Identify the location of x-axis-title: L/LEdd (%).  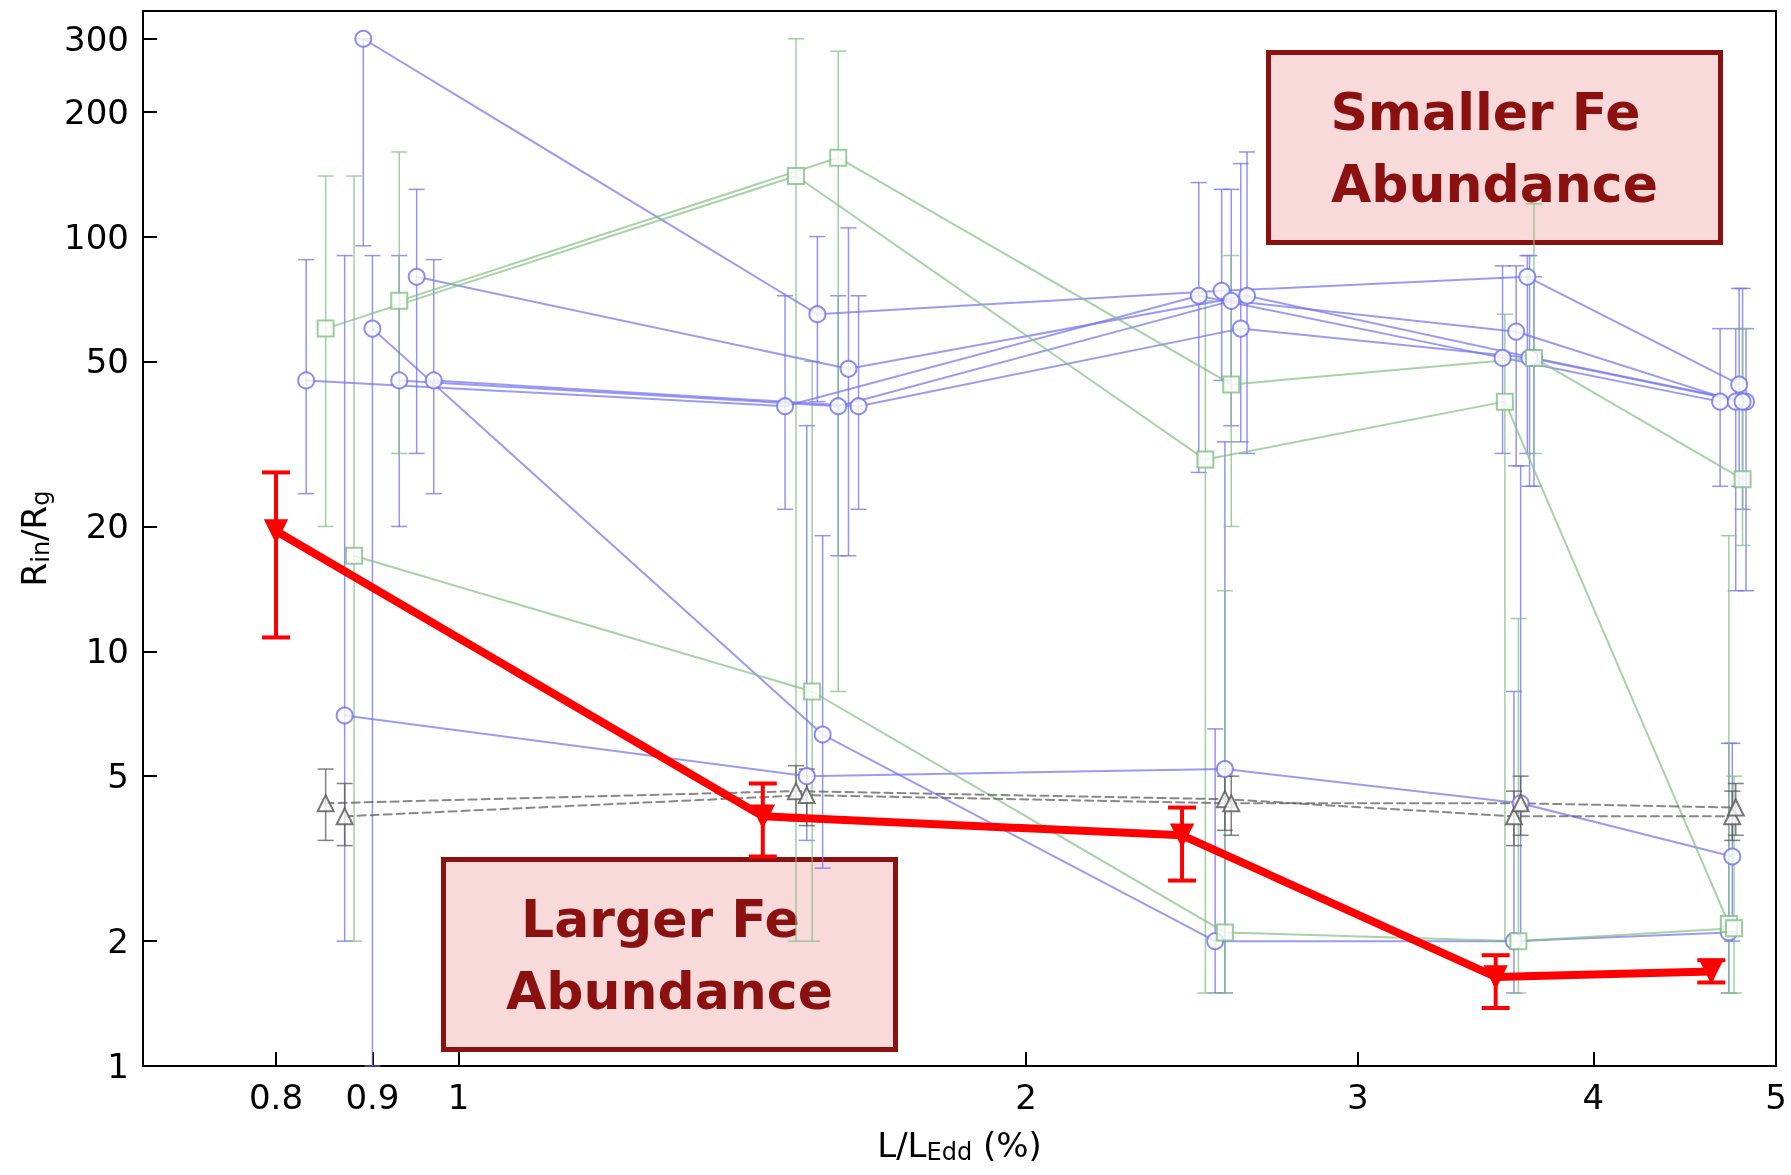
(959, 1145).